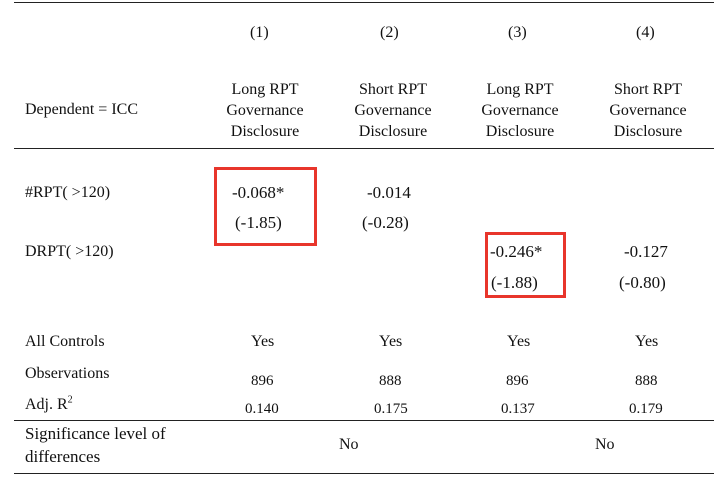  I want to click on row-label-observations: Observations, so click(67, 373).